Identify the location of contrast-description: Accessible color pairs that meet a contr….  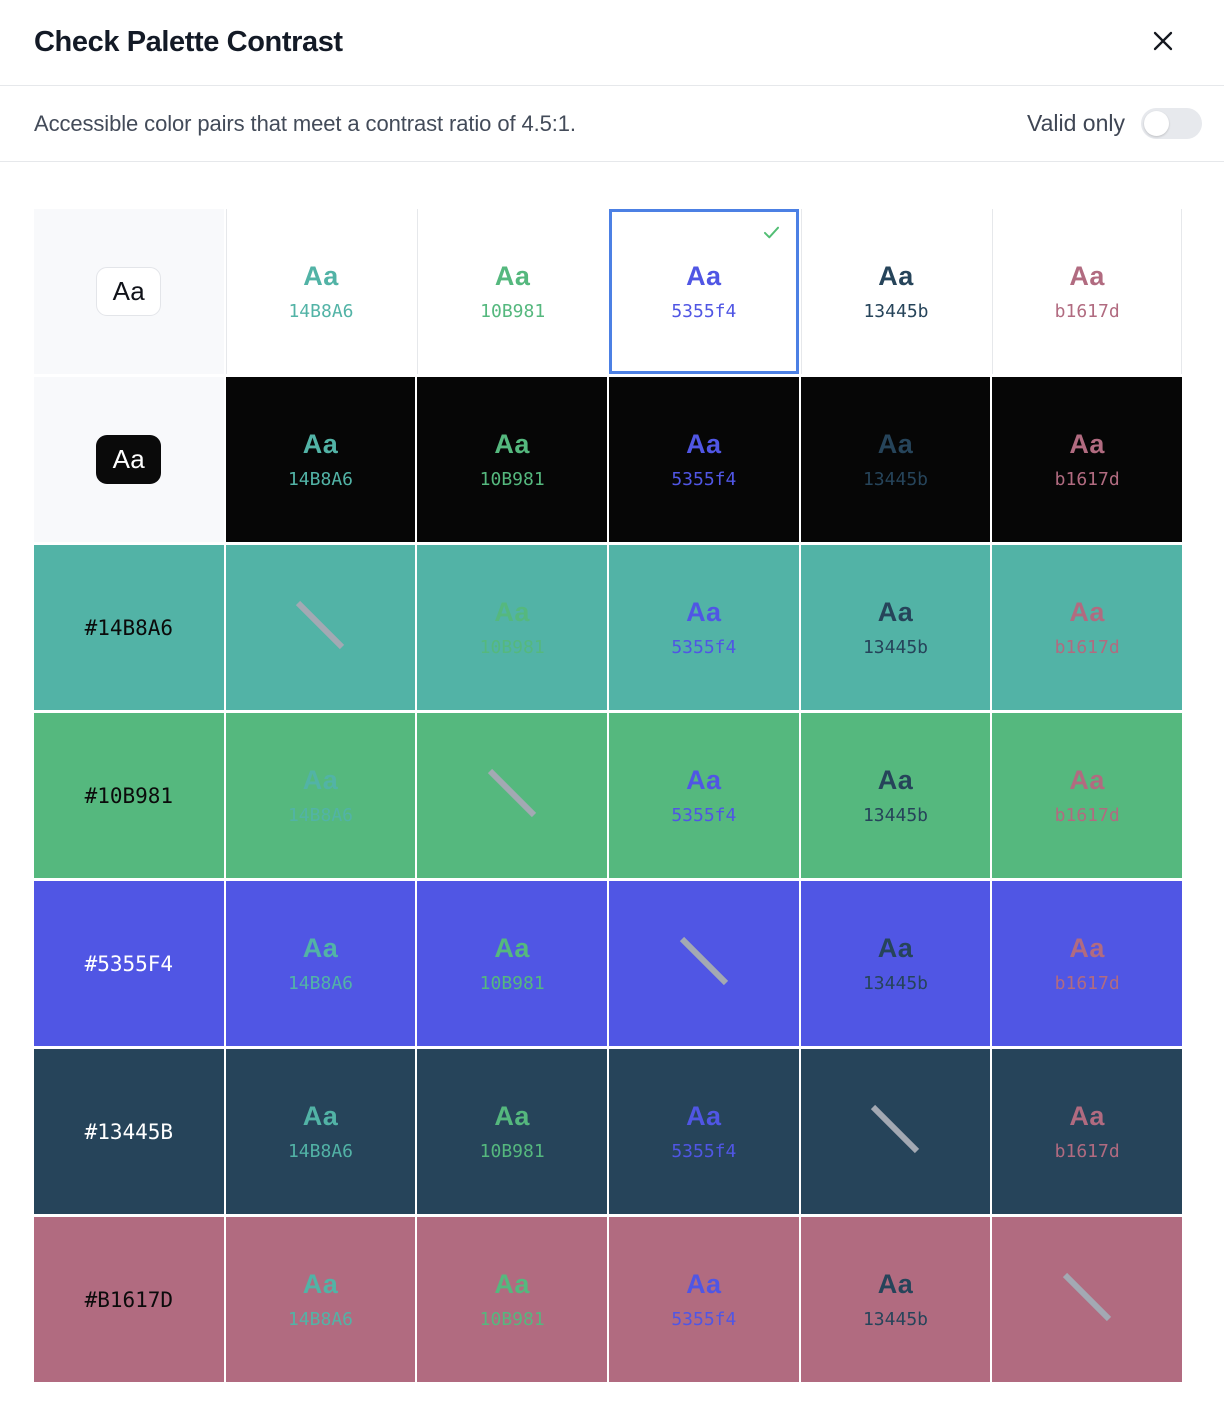
(305, 123).